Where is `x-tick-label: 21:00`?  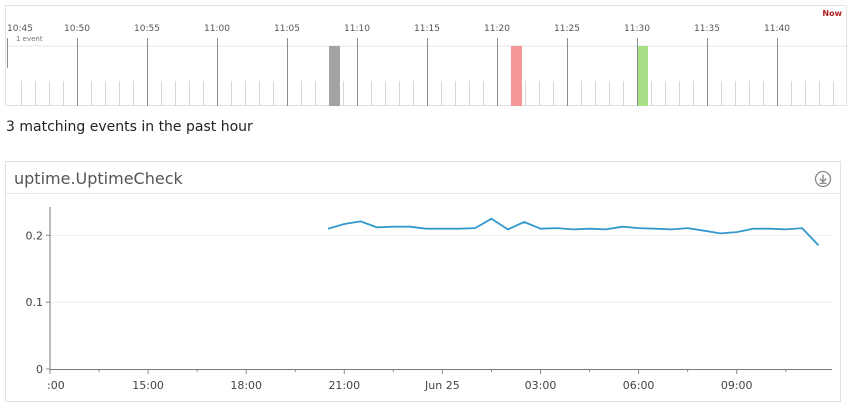 x-tick-label: 21:00 is located at coordinates (344, 385).